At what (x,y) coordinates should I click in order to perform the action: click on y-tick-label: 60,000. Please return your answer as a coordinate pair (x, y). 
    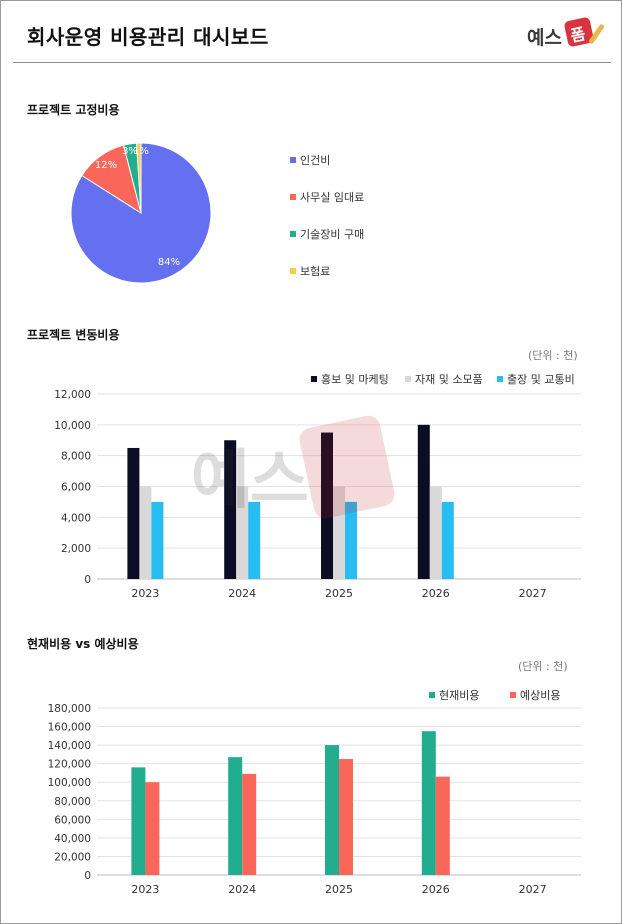
    Looking at the image, I should click on (72, 820).